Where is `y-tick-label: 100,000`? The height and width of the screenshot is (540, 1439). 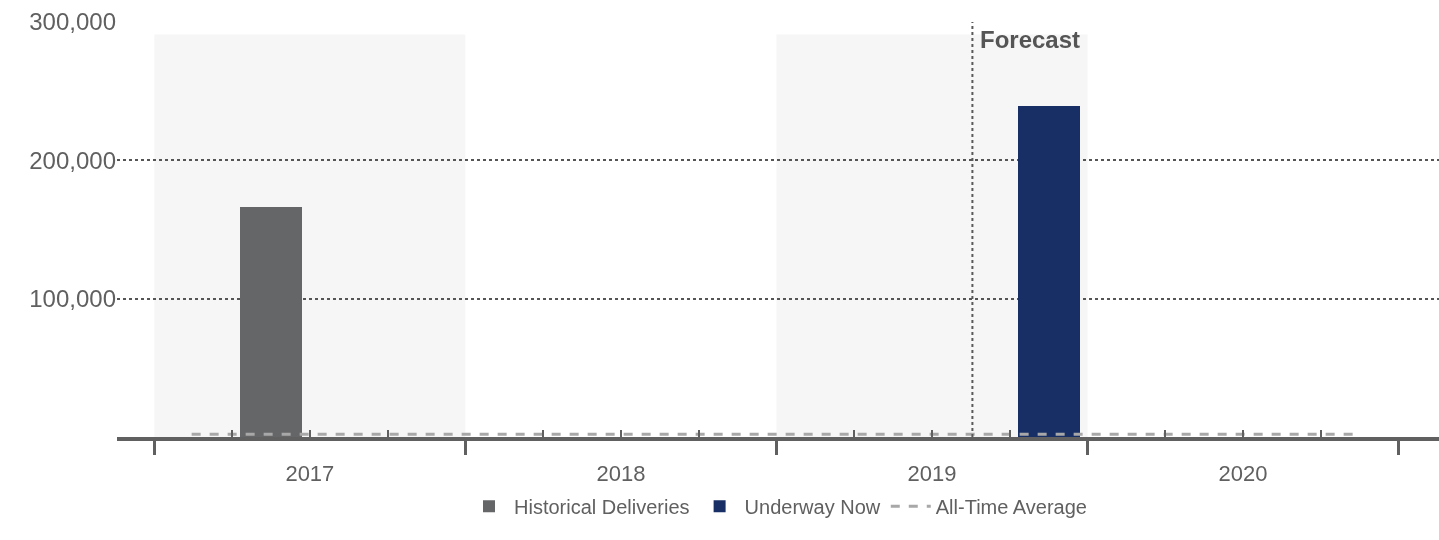
y-tick-label: 100,000 is located at coordinates (72, 299).